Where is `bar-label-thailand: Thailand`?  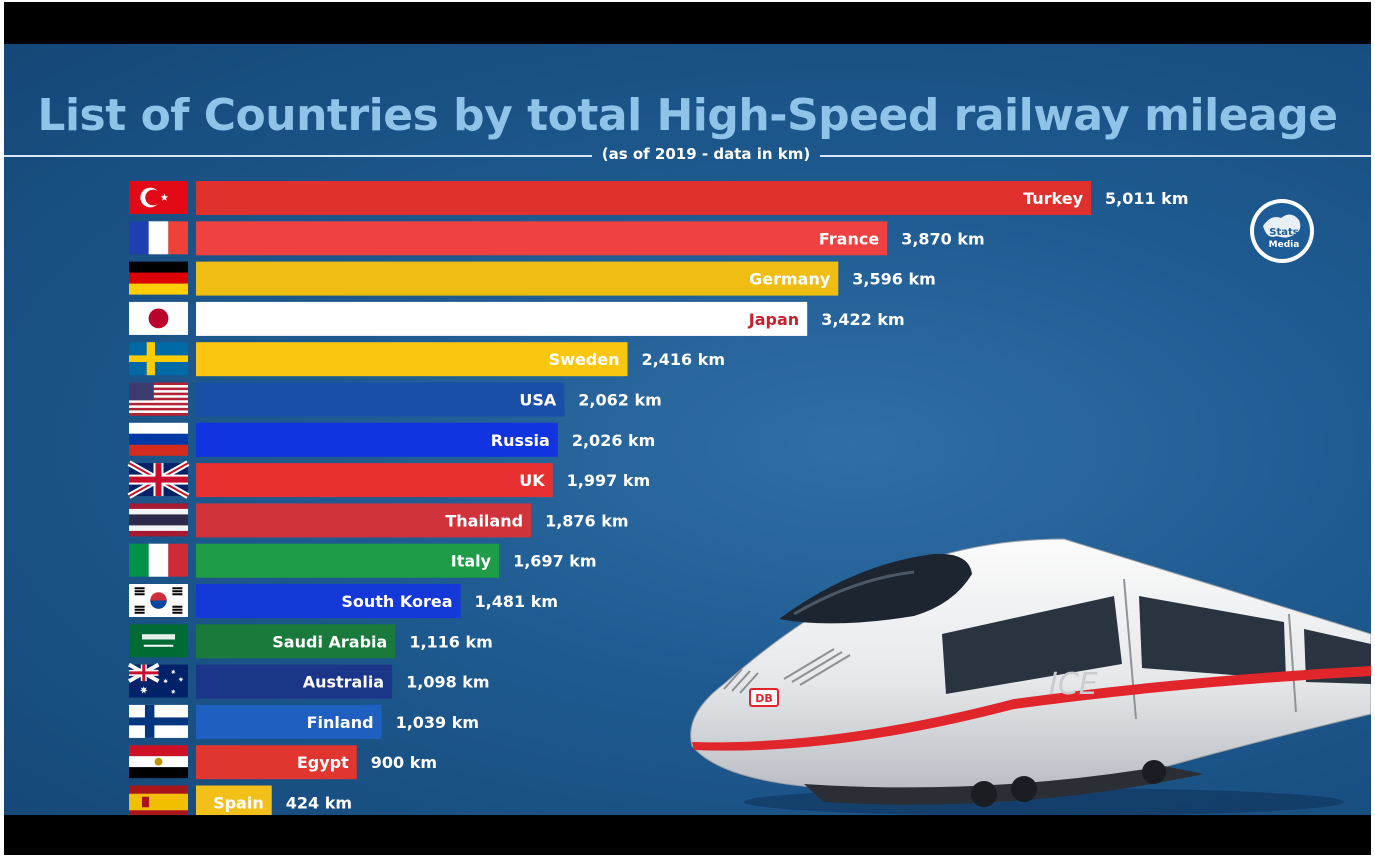
bar-label-thailand: Thailand is located at coordinates (484, 520).